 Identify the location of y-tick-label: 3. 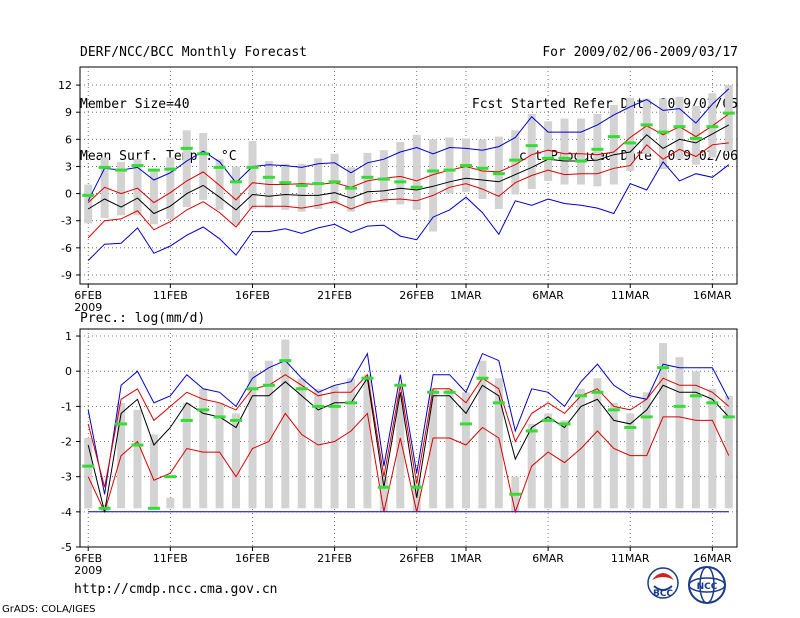
(68, 166).